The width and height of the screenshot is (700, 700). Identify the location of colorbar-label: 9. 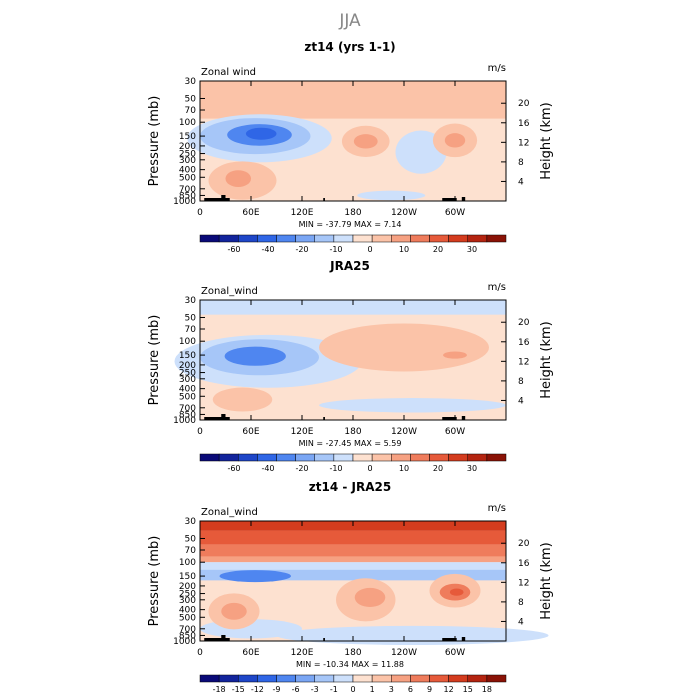
(429, 689).